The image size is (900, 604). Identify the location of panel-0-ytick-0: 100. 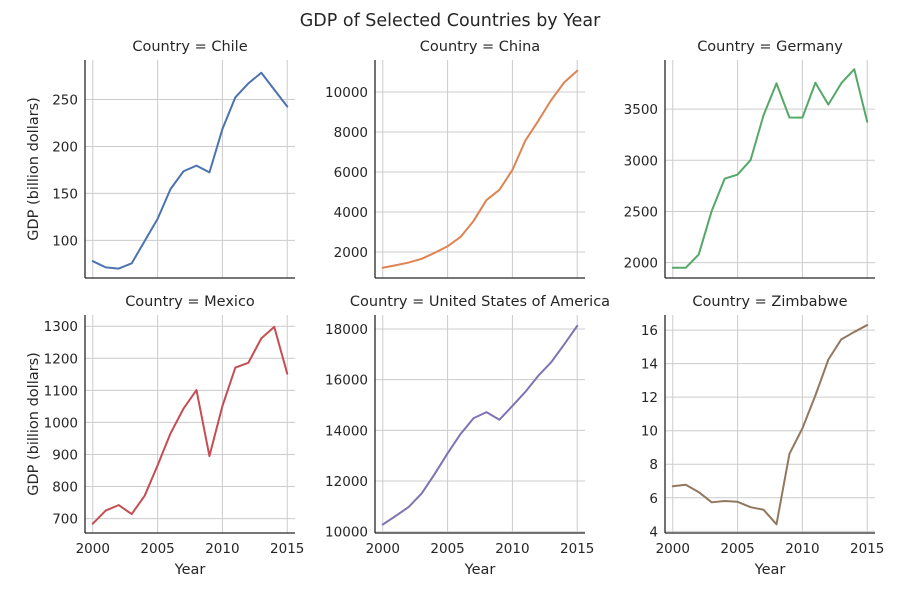
(65, 241).